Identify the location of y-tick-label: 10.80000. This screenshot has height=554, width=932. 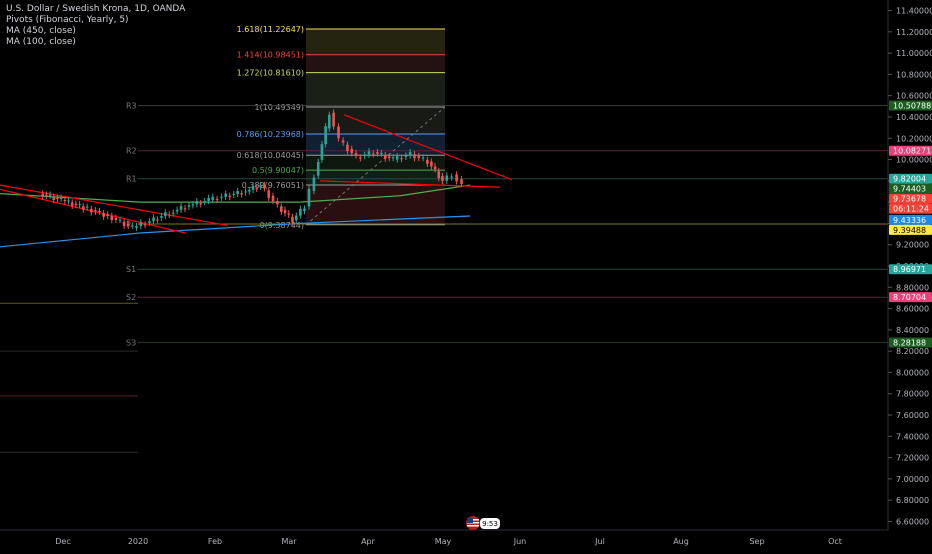
(914, 74).